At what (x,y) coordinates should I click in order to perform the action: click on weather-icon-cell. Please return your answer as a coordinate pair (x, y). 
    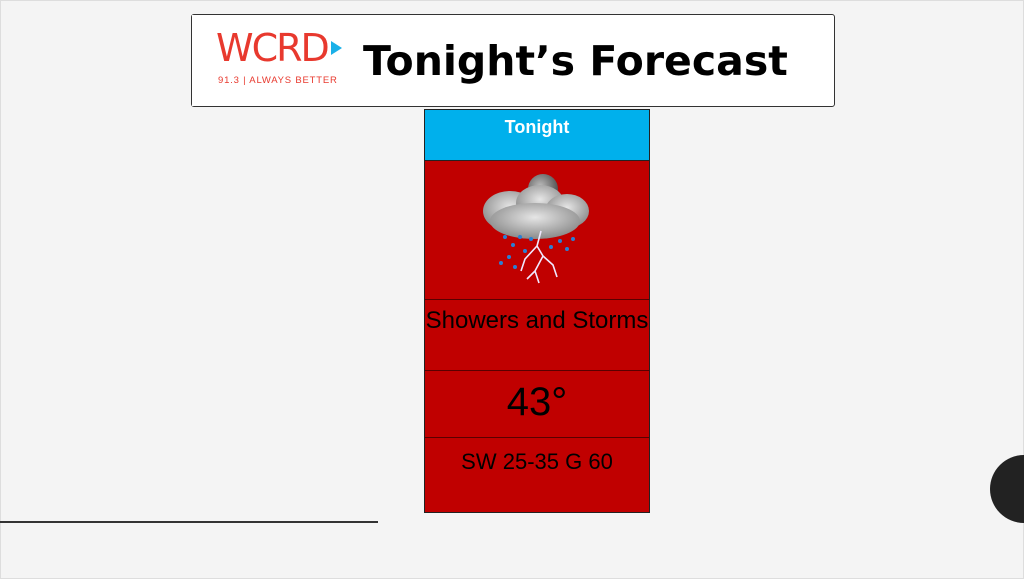
    Looking at the image, I should click on (537, 230).